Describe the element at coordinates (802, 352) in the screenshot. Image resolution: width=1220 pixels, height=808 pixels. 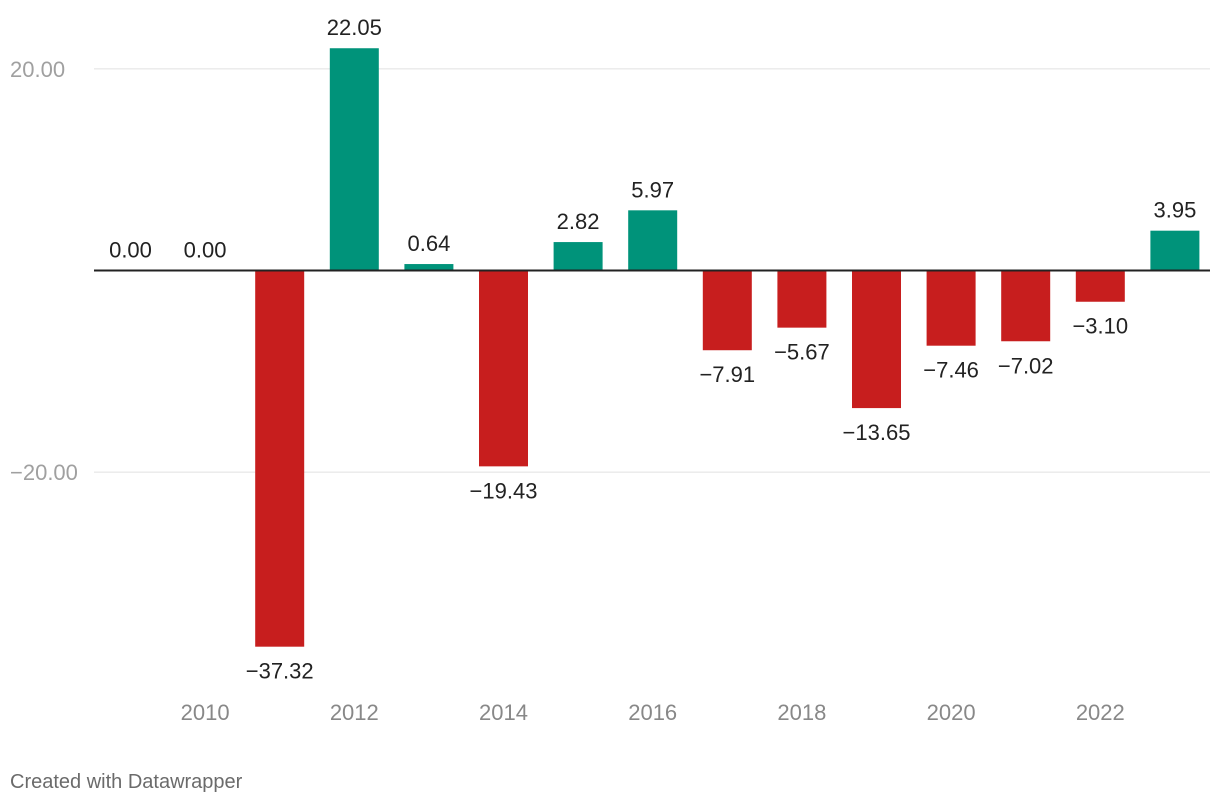
I see `value-label-2018: −5.67` at that location.